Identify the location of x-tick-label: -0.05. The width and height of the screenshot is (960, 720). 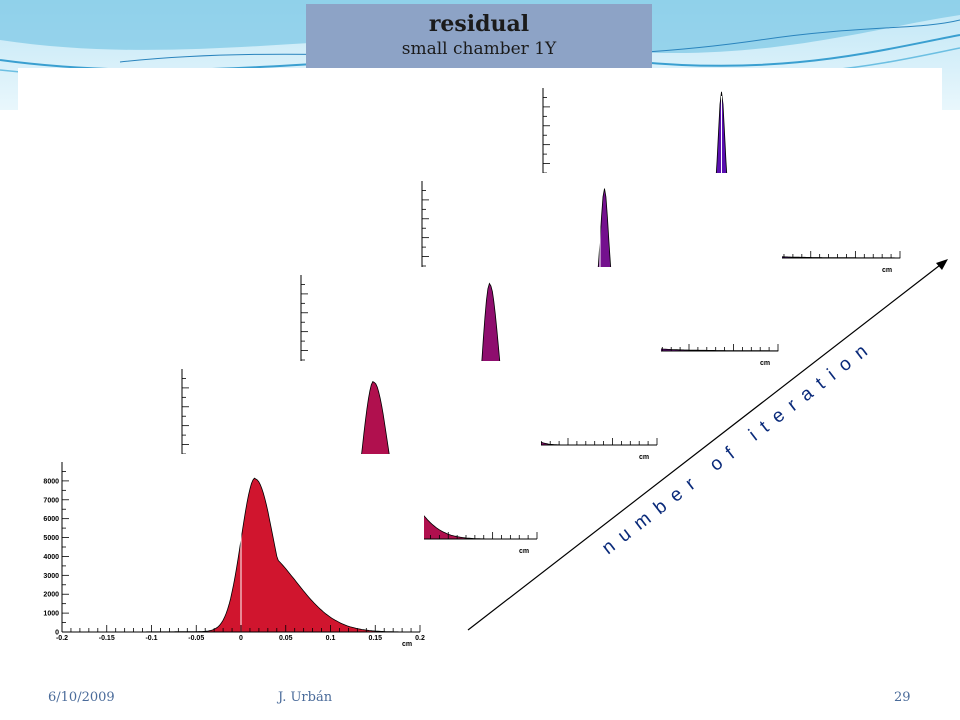
(196, 638).